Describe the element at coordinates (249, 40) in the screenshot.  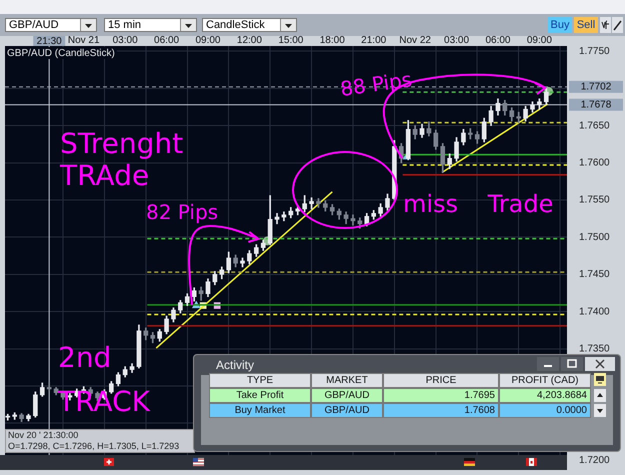
I see `x-tick-label: 12:00` at that location.